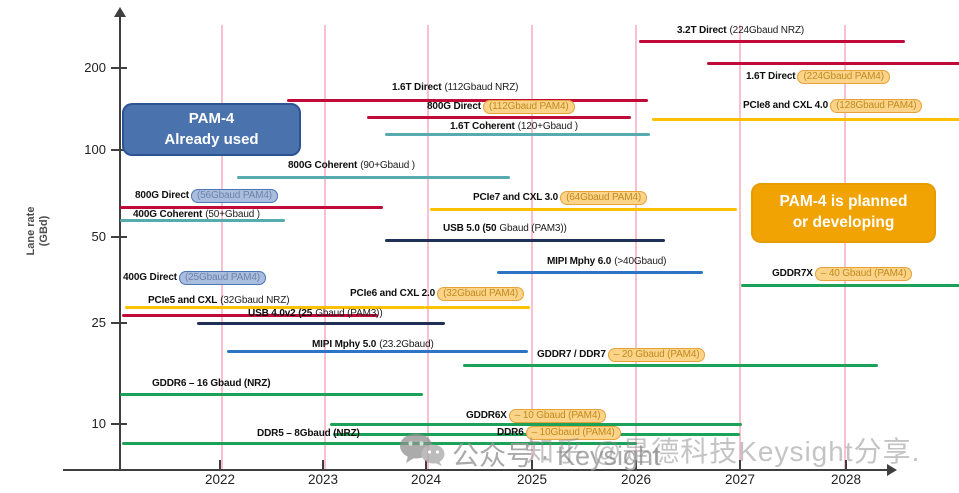 The height and width of the screenshot is (493, 959). Describe the element at coordinates (702, 30) in the screenshot. I see `series-name-3p2t-direct: 3.2T Direct` at that location.